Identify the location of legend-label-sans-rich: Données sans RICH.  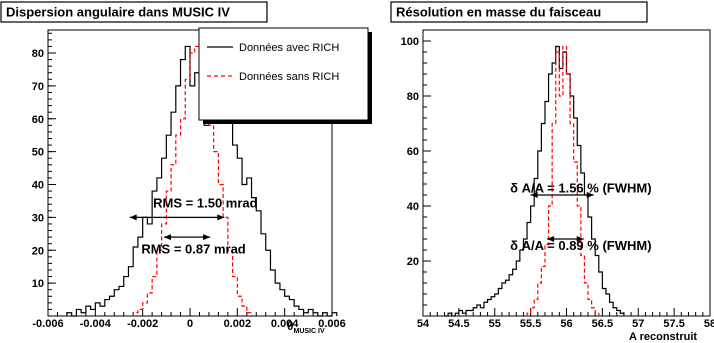
(289, 77).